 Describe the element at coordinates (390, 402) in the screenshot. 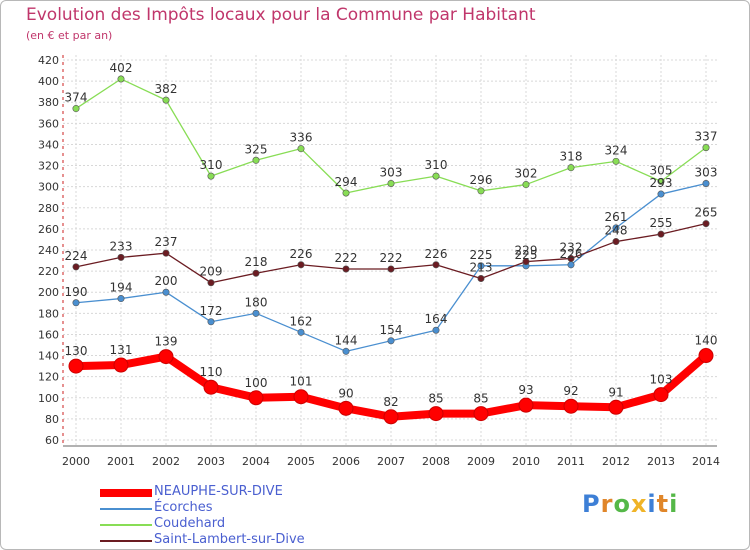

I see `data-label: 82` at that location.